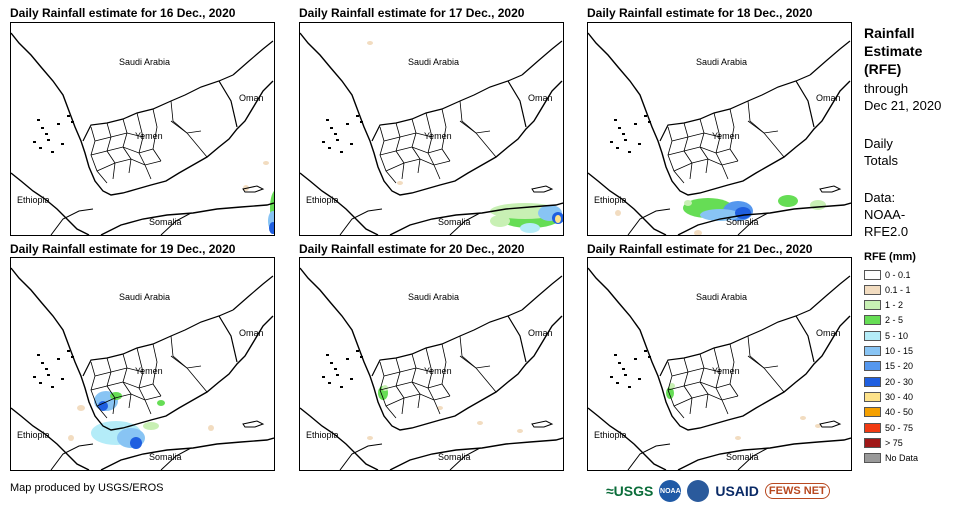 Image resolution: width=967 pixels, height=511 pixels. I want to click on legend-title: Rainfall Estimate (RFE), so click(893, 51).